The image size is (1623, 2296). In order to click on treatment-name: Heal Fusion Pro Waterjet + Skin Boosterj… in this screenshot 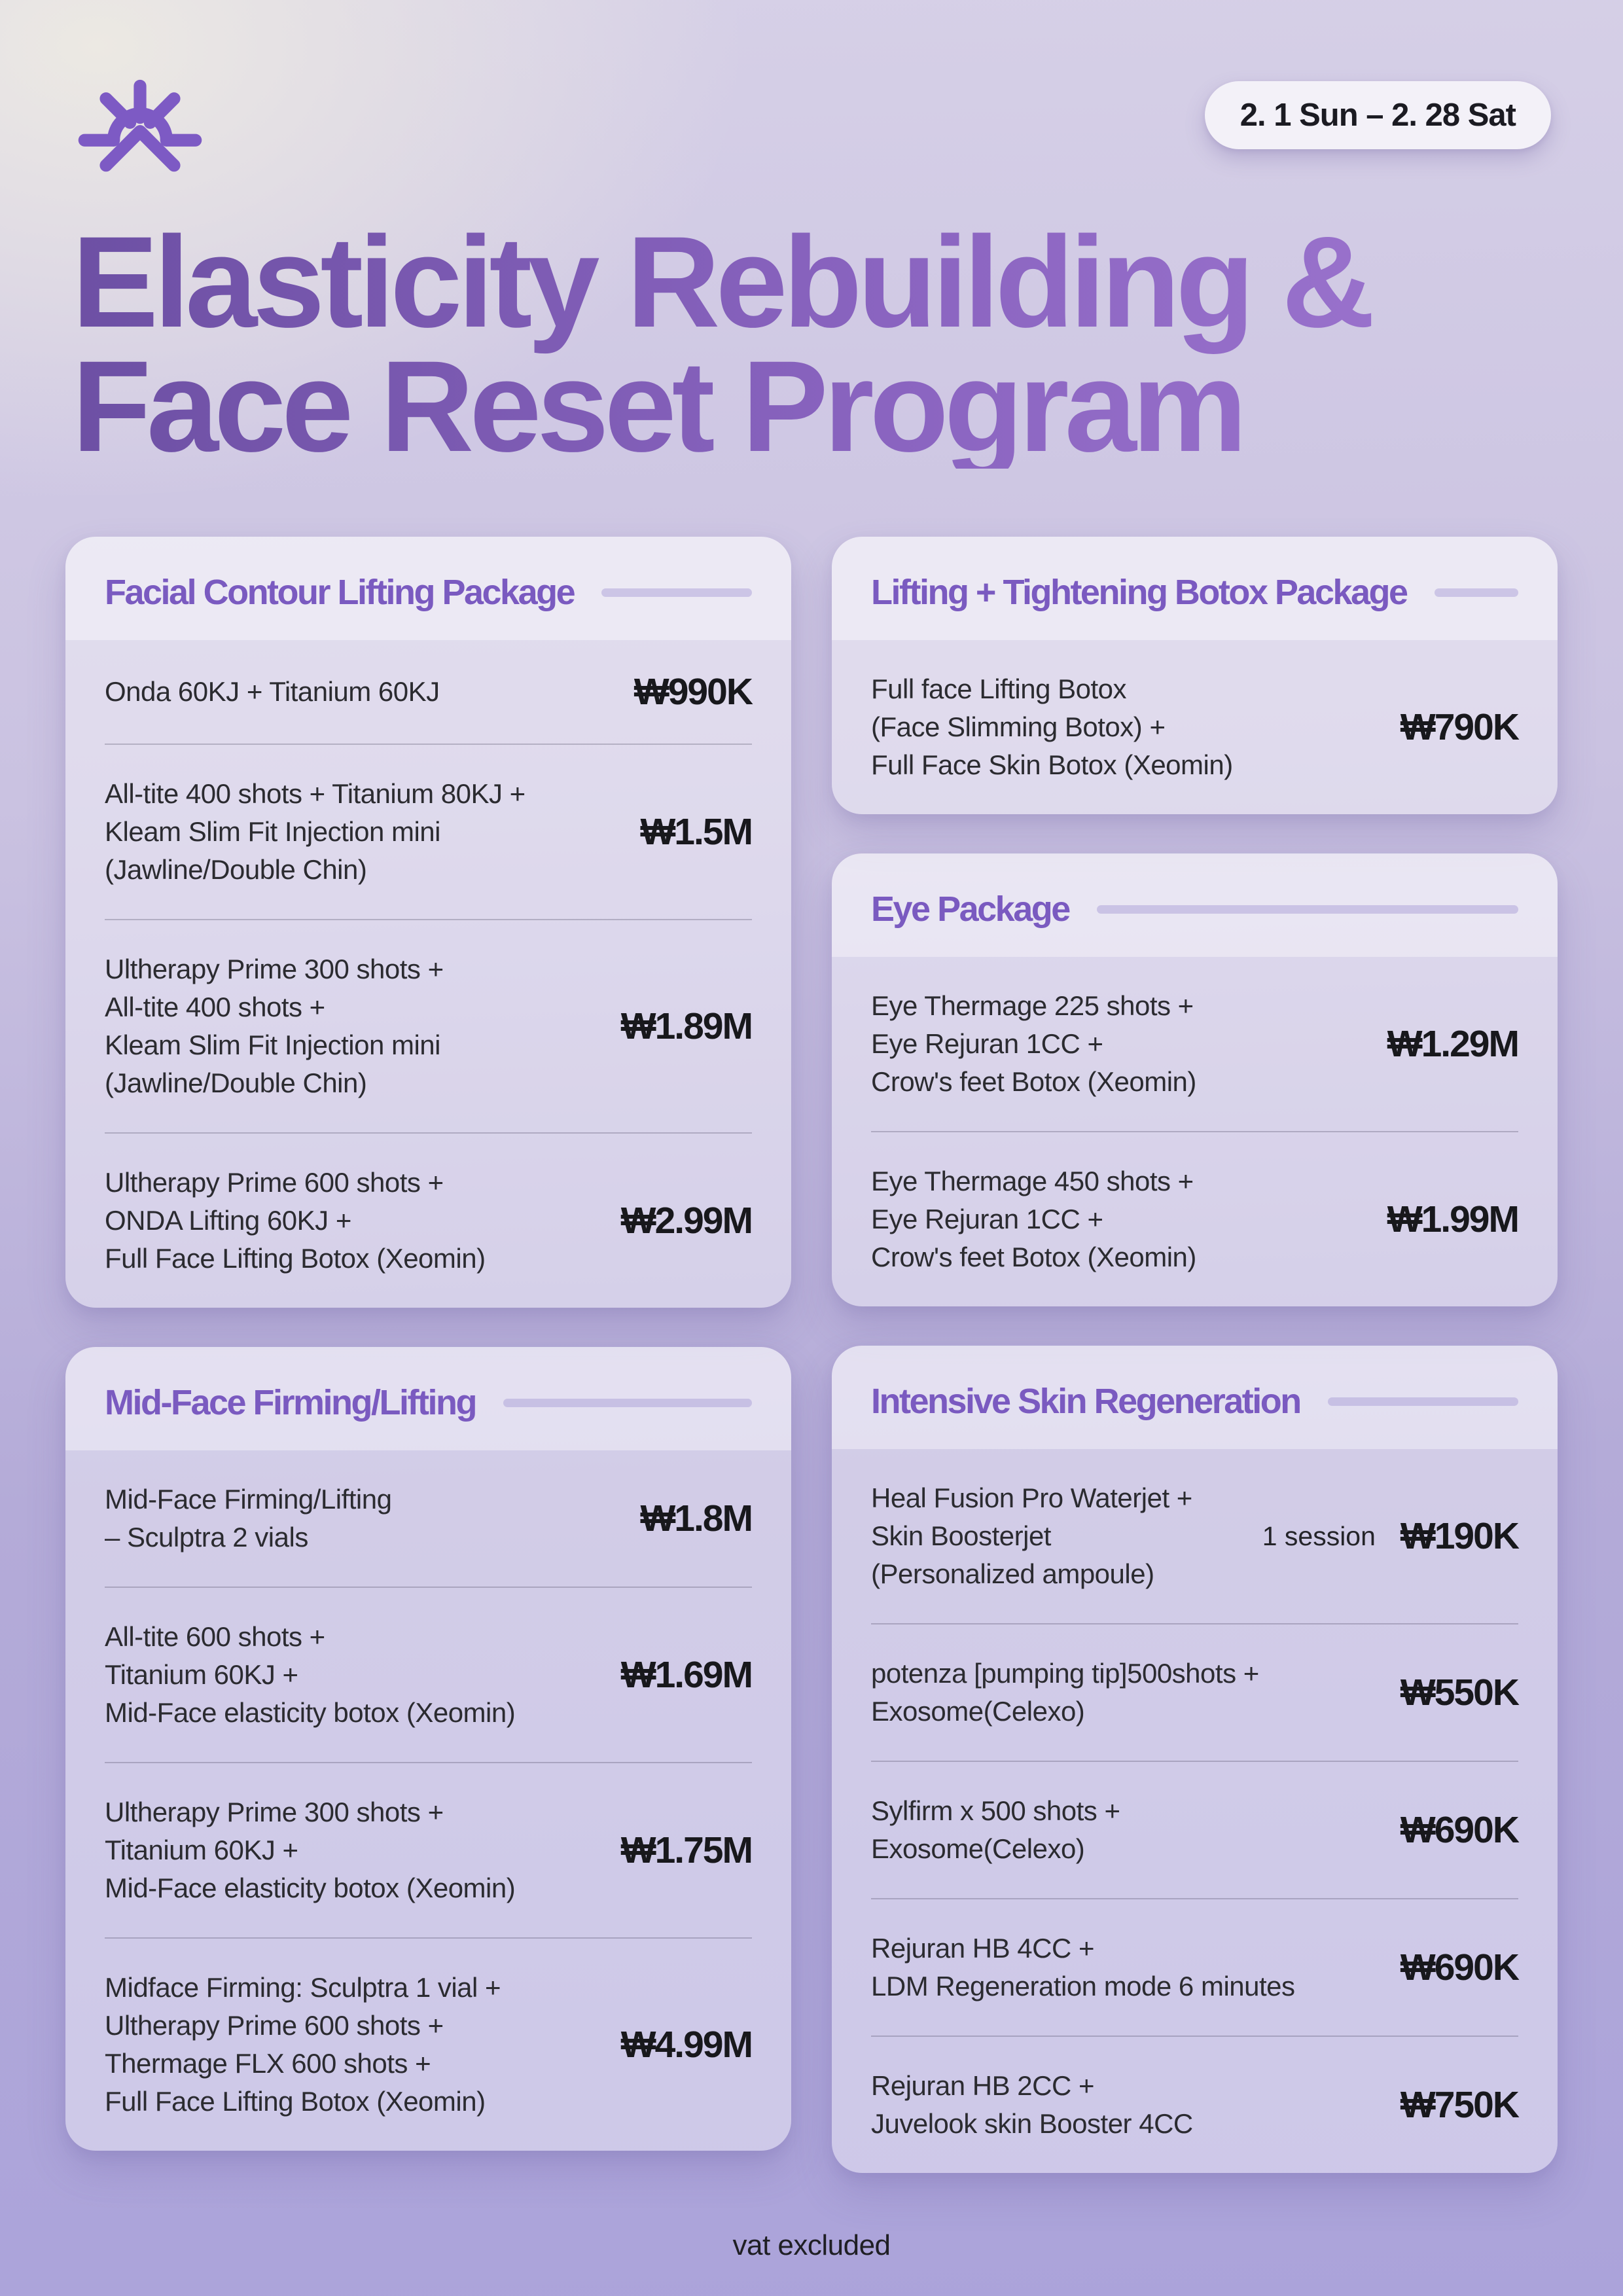, I will do `click(1031, 1536)`.